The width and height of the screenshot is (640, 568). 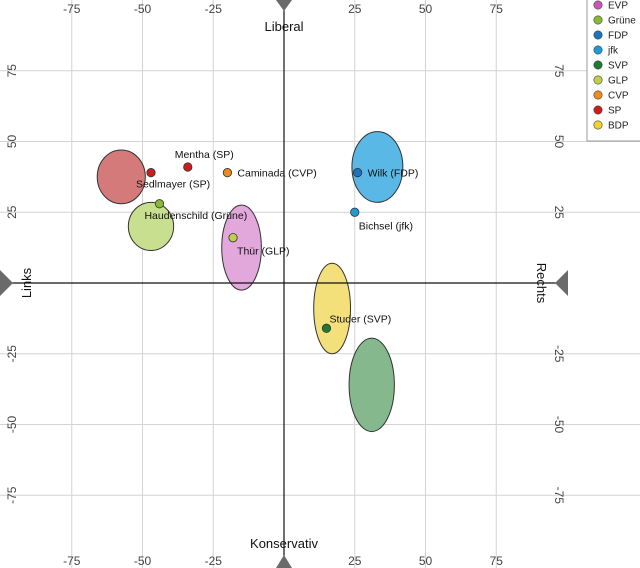 What do you see at coordinates (12, 142) in the screenshot?
I see `y-tick-label-left: 50` at bounding box center [12, 142].